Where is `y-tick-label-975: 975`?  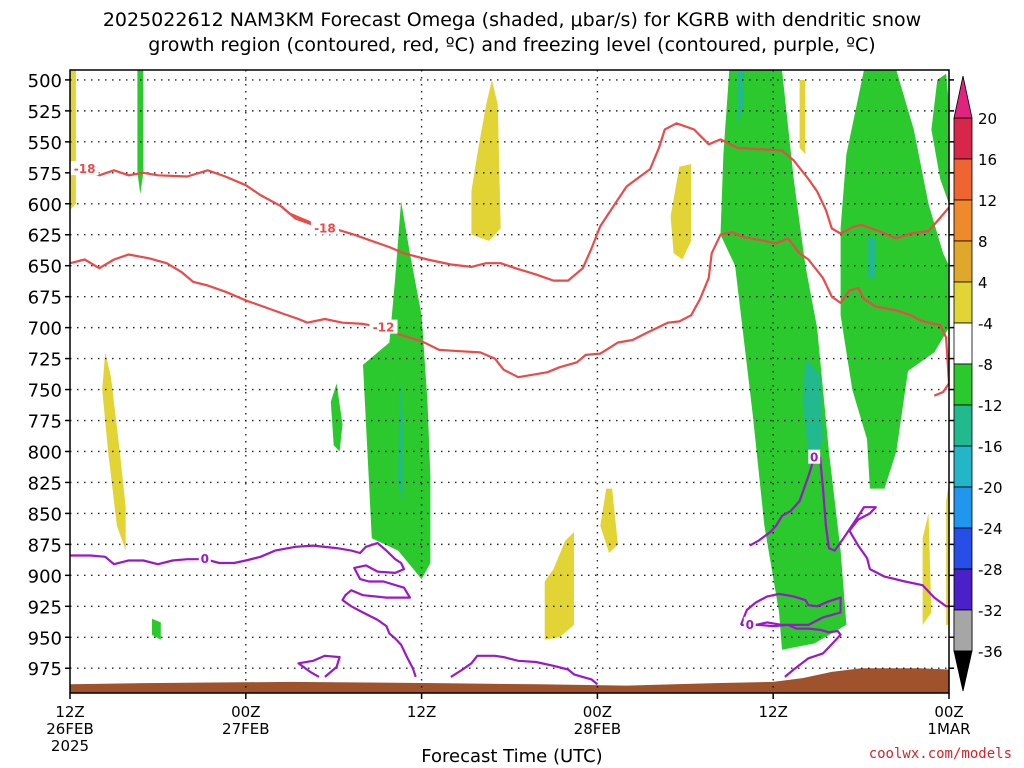 y-tick-label-975: 975 is located at coordinates (45, 669).